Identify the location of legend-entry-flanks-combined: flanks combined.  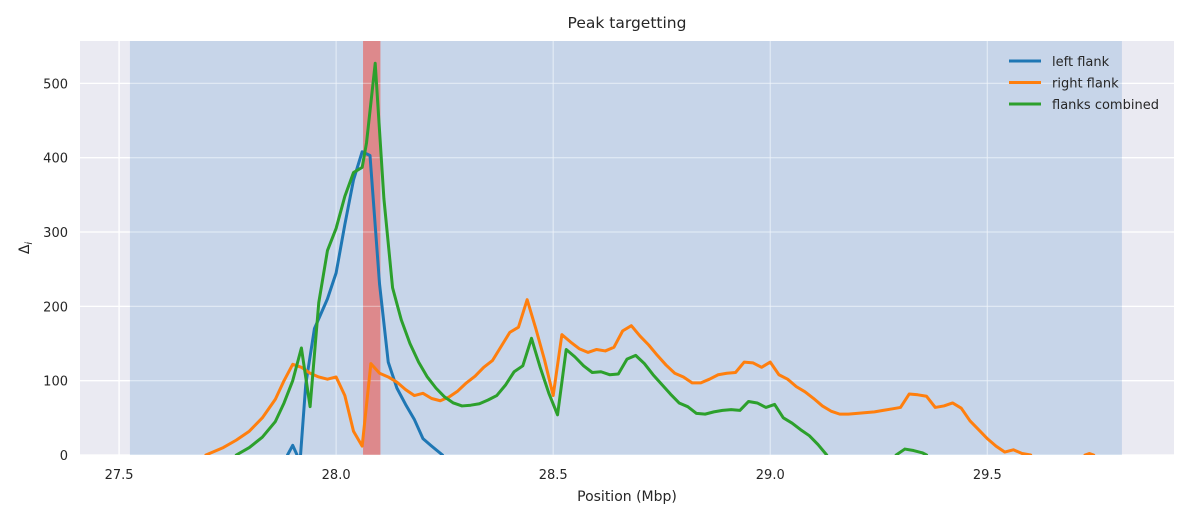
(1084, 105).